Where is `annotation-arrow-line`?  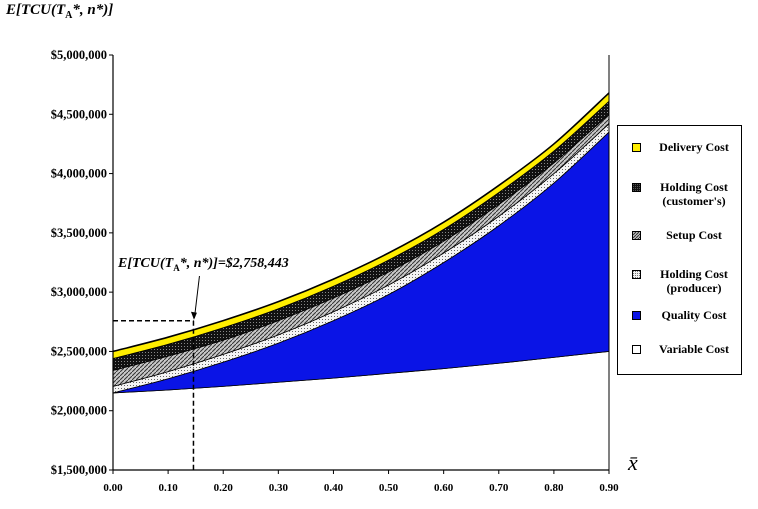 annotation-arrow-line is located at coordinates (196, 296).